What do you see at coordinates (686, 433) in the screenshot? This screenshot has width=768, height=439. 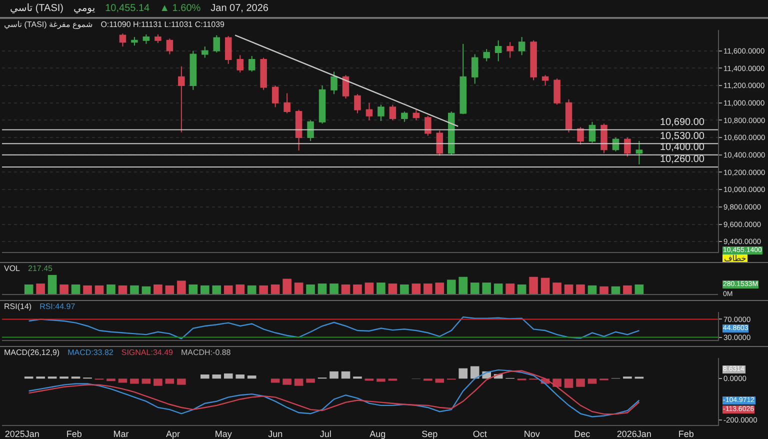 I see `x-tick-label: Feb` at bounding box center [686, 433].